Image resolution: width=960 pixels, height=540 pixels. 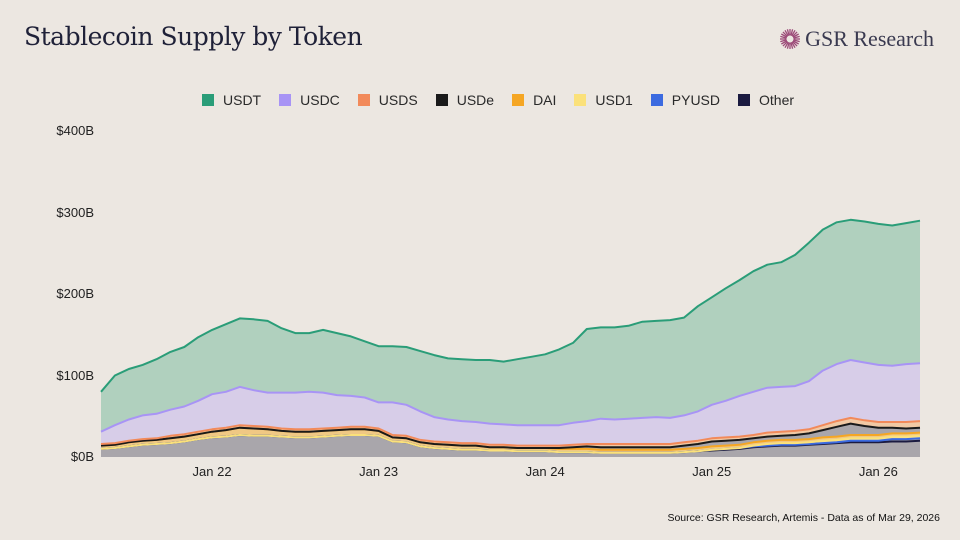 What do you see at coordinates (614, 100) in the screenshot?
I see `legend-label: USD1` at bounding box center [614, 100].